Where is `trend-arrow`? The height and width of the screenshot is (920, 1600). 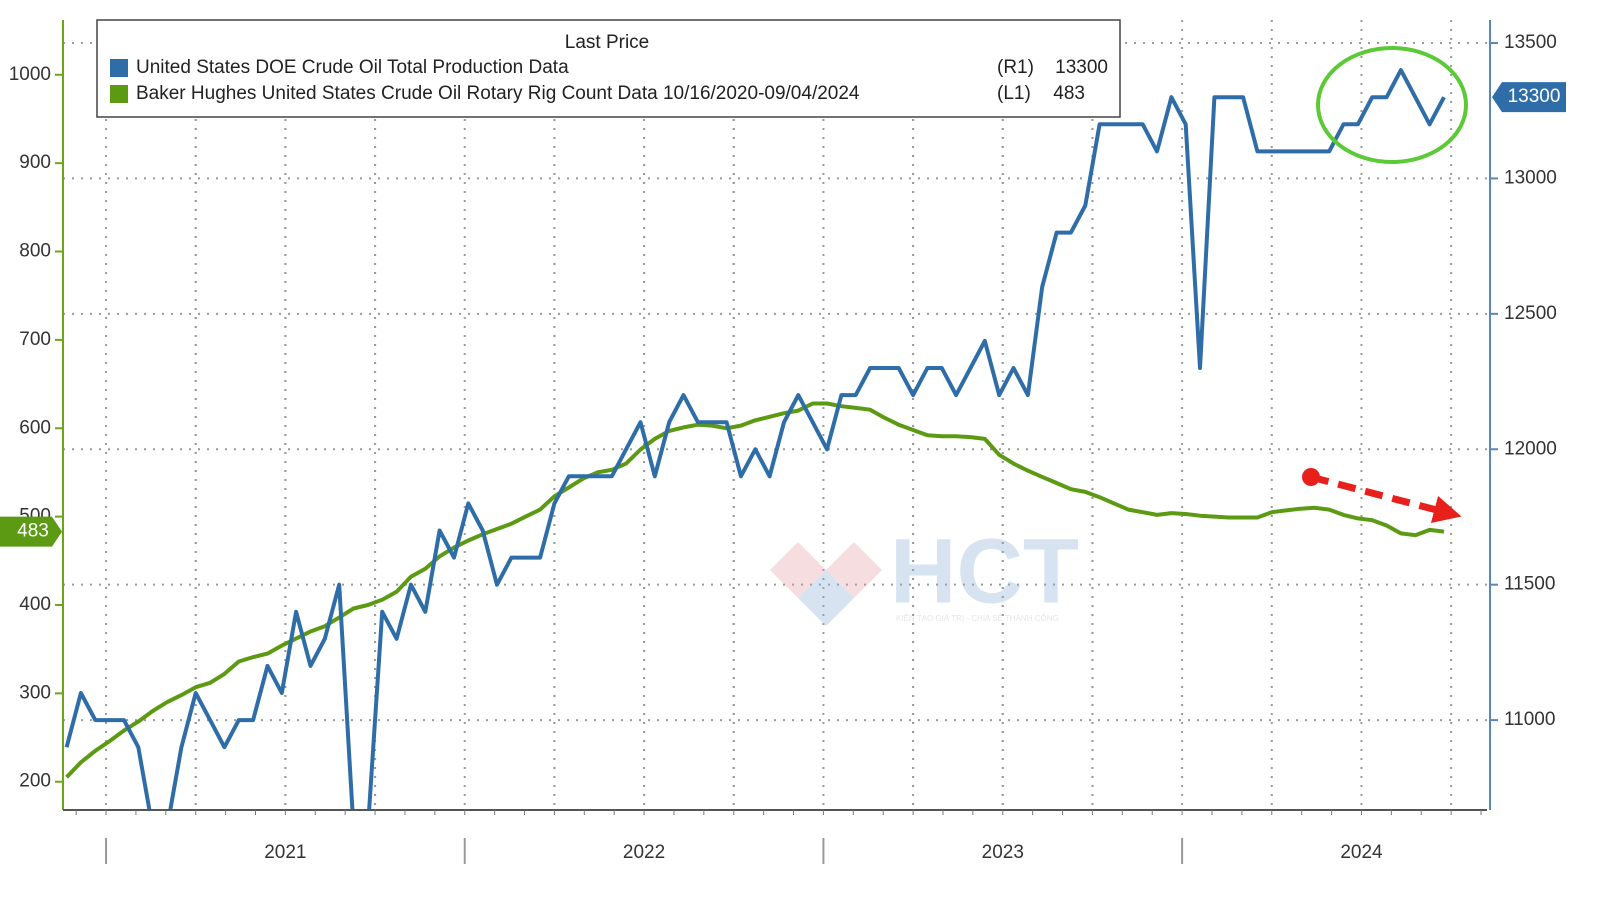
trend-arrow is located at coordinates (1386, 498).